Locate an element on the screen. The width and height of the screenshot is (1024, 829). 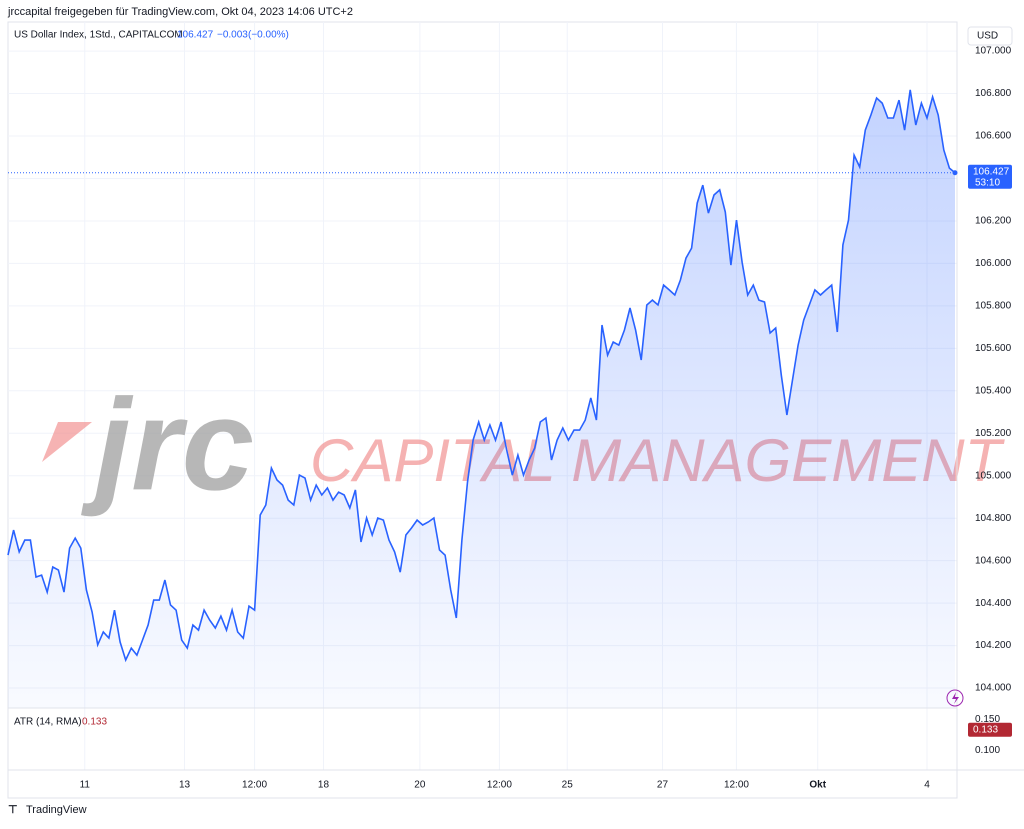
legend-change: −0.003 is located at coordinates (232, 35).